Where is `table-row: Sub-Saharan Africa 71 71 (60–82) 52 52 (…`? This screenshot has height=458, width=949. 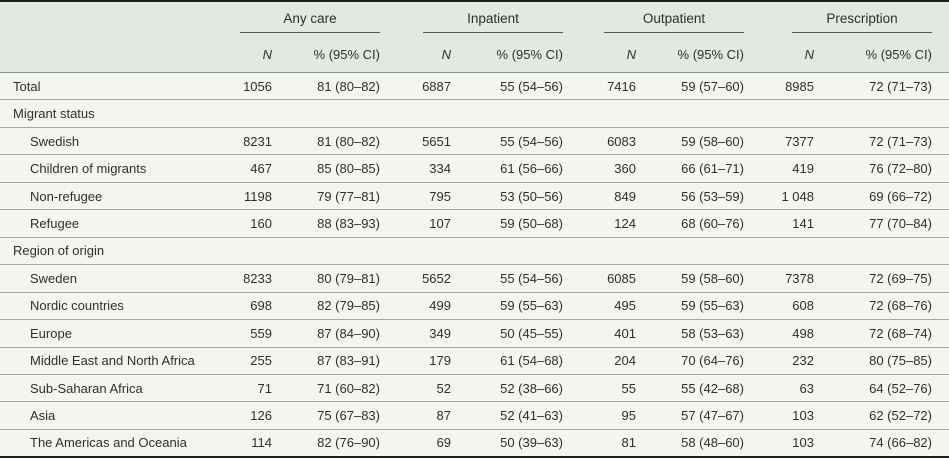 table-row: Sub-Saharan Africa 71 71 (60–82) 52 52 (… is located at coordinates (474, 387).